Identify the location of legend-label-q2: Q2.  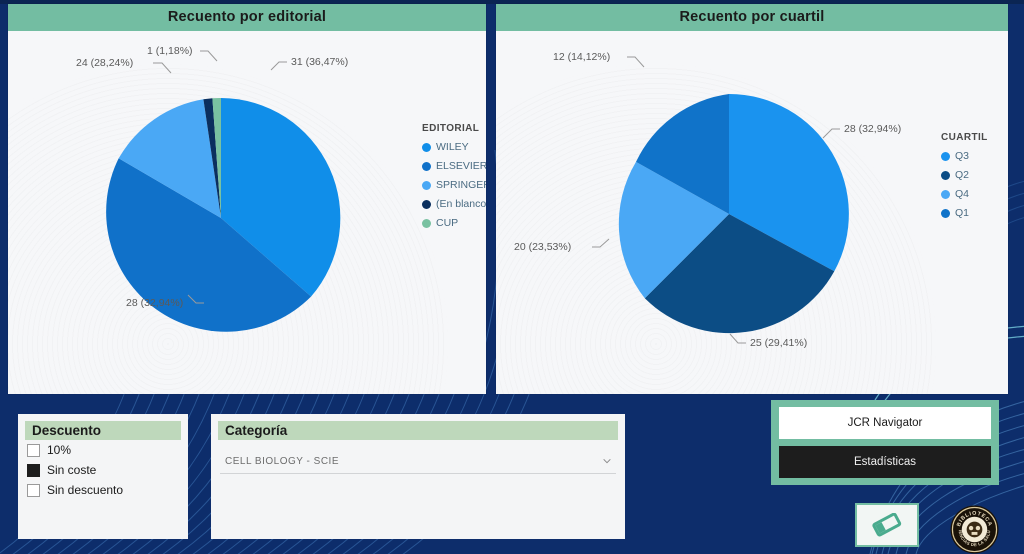
(962, 175).